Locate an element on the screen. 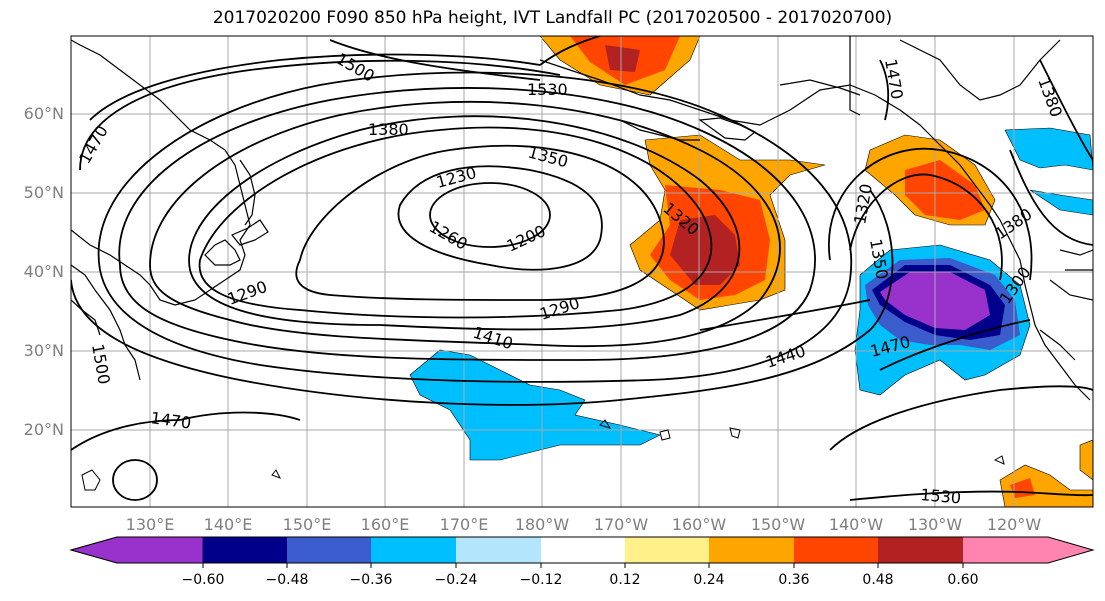 The height and width of the screenshot is (601, 1105). colorbar-tick-label: −0.60 is located at coordinates (203, 580).